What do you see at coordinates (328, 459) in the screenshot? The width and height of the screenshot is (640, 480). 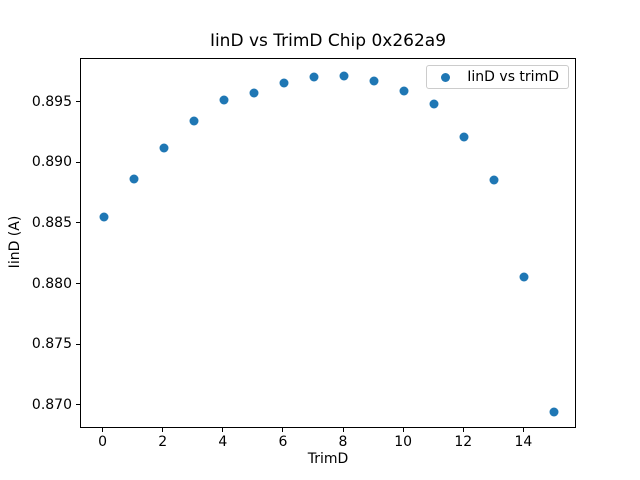 I see `x-axis-label: TrimD` at bounding box center [328, 459].